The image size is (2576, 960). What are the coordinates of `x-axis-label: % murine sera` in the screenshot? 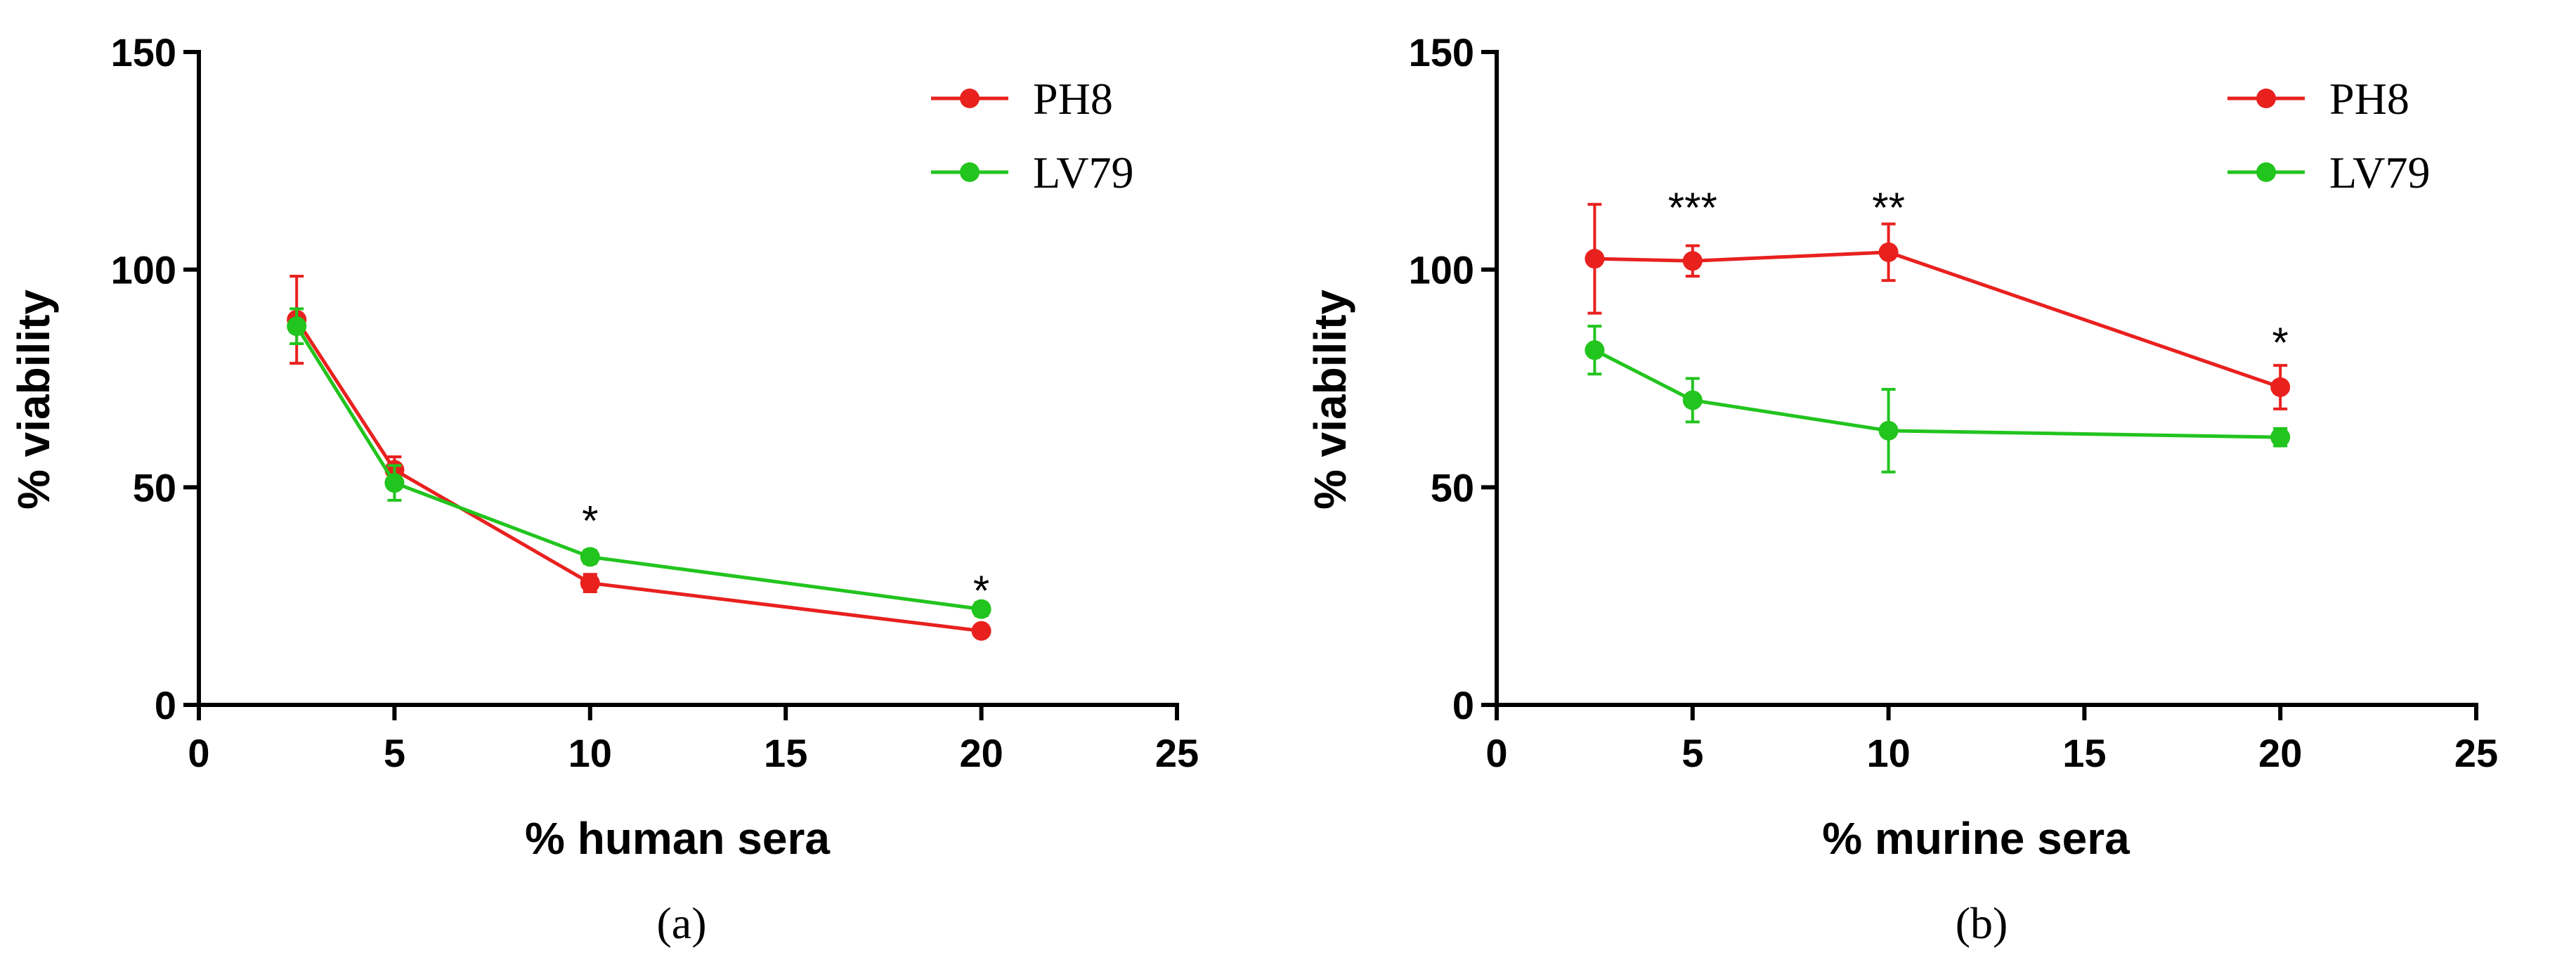 It's located at (1976, 838).